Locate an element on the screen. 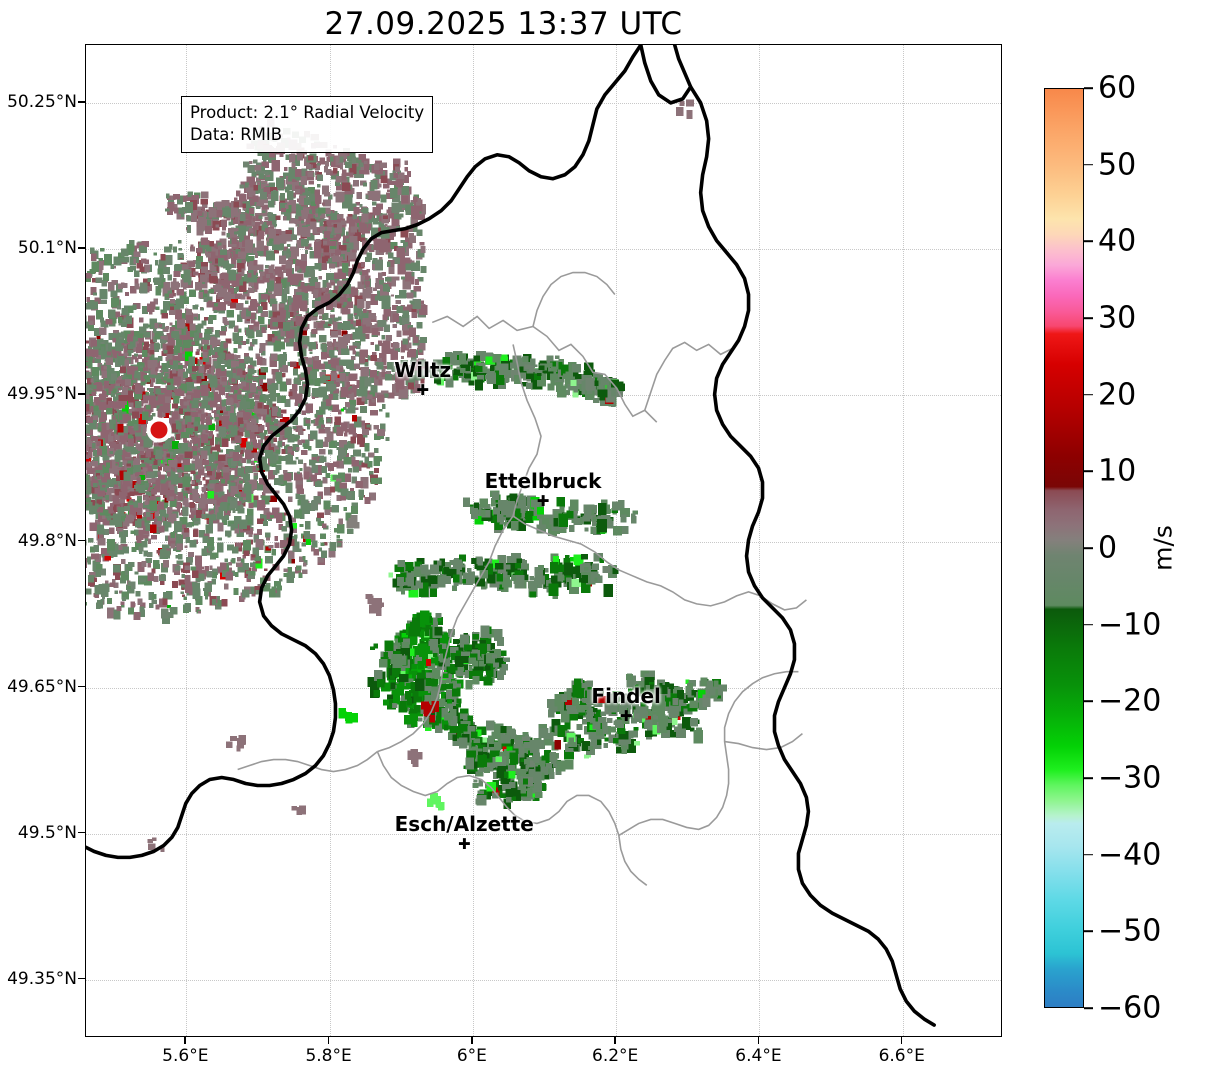  colorbar-tick-label-2: 40 is located at coordinates (1117, 241).